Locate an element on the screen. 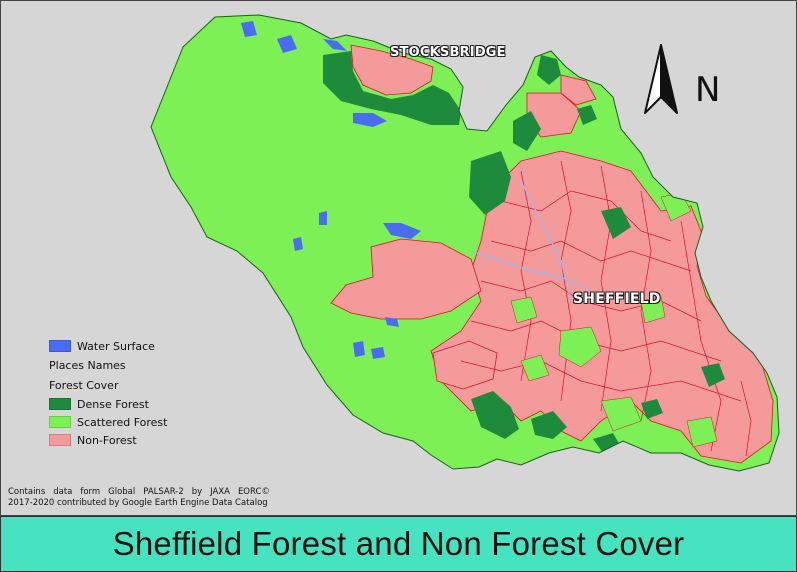 The height and width of the screenshot is (572, 797). non-forest-west is located at coordinates (406, 279).